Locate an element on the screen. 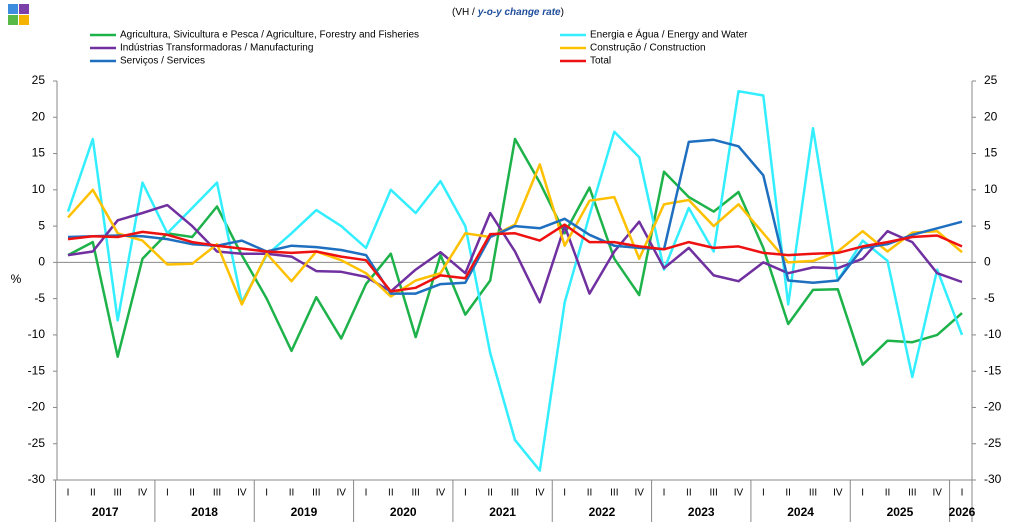 This screenshot has width=1016, height=528. y-tick-label: -30 is located at coordinates (37, 479).